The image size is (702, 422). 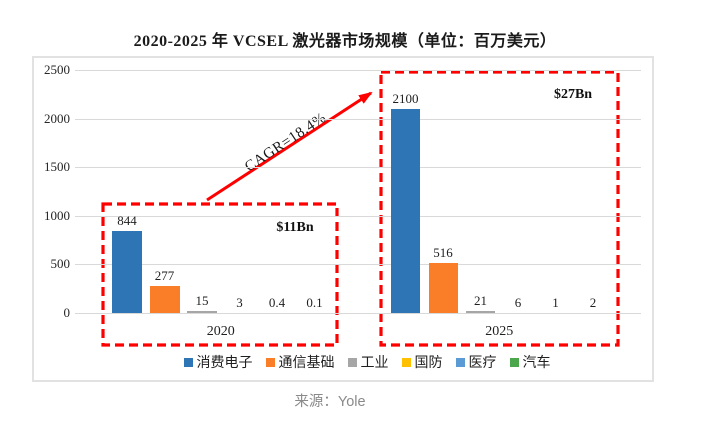 What do you see at coordinates (460, 362) in the screenshot?
I see `legend-marker-medical` at bounding box center [460, 362].